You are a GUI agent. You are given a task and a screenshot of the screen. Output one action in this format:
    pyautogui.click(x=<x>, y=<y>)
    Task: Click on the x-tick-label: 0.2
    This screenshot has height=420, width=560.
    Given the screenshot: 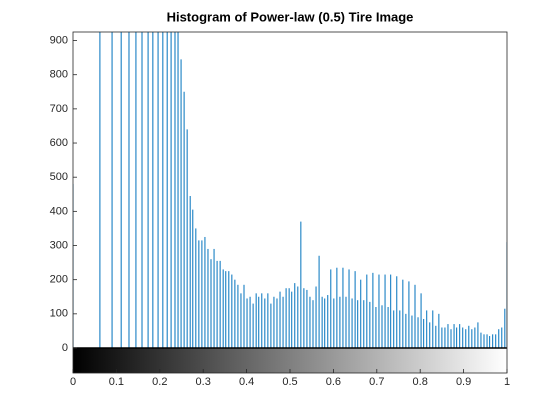 What is the action you would take?
    pyautogui.click(x=159, y=382)
    